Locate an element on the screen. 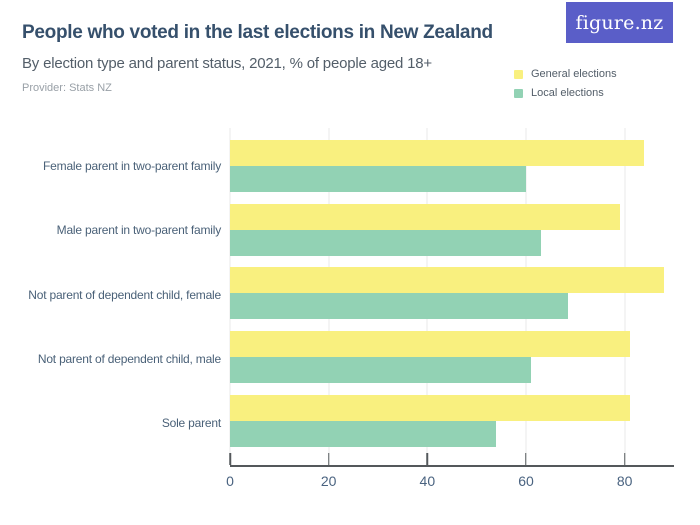 Image resolution: width=700 pixels, height=525 pixels. legend-item-local-elections: Local elections is located at coordinates (565, 93).